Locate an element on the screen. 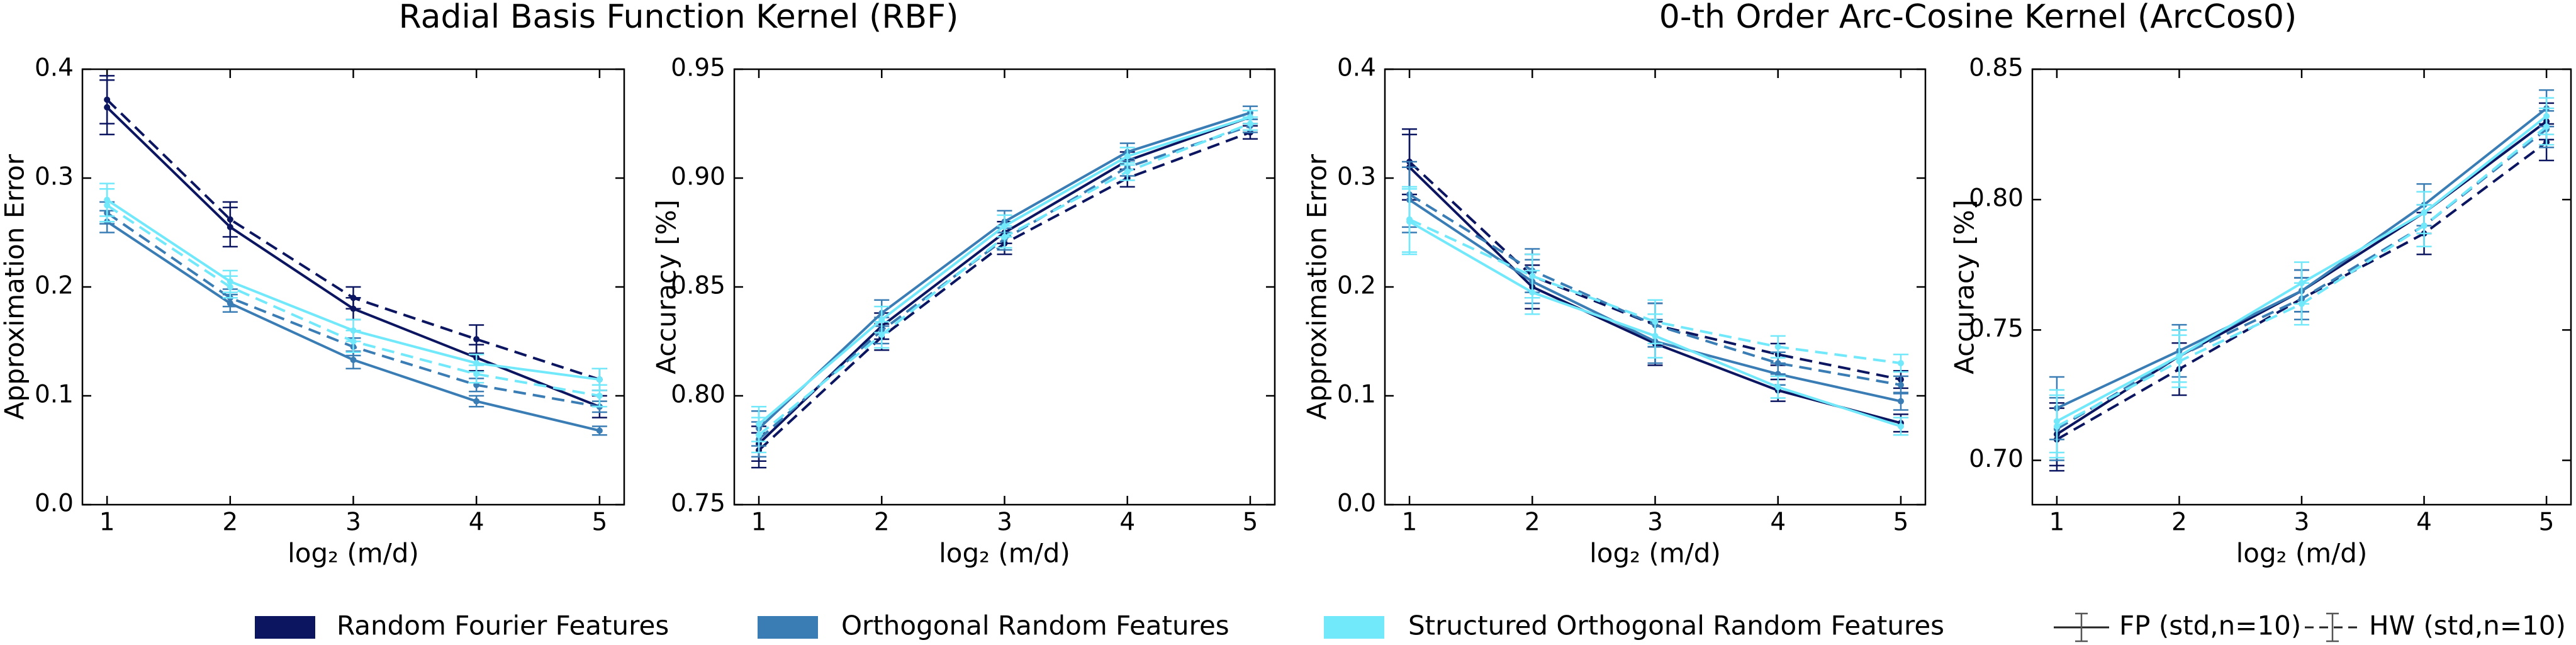  legend-label: Orthogonal Random Features is located at coordinates (1035, 625).